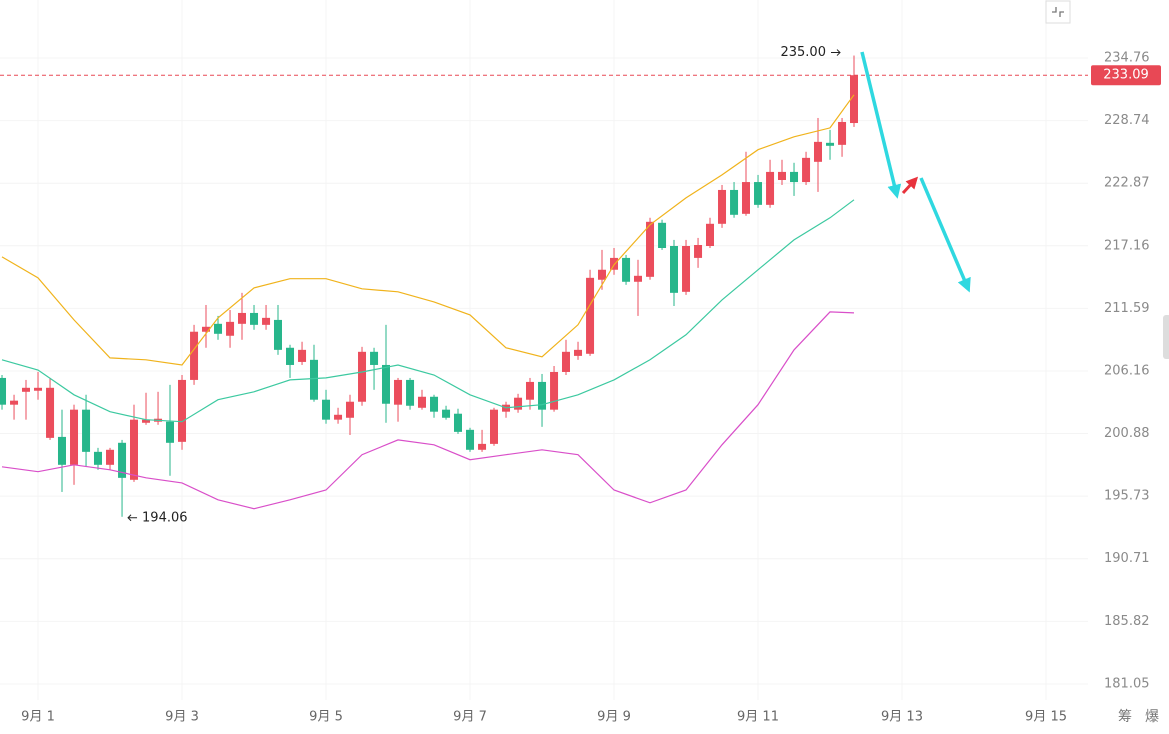 The image size is (1169, 734). I want to click on price-tag, so click(1126, 75).